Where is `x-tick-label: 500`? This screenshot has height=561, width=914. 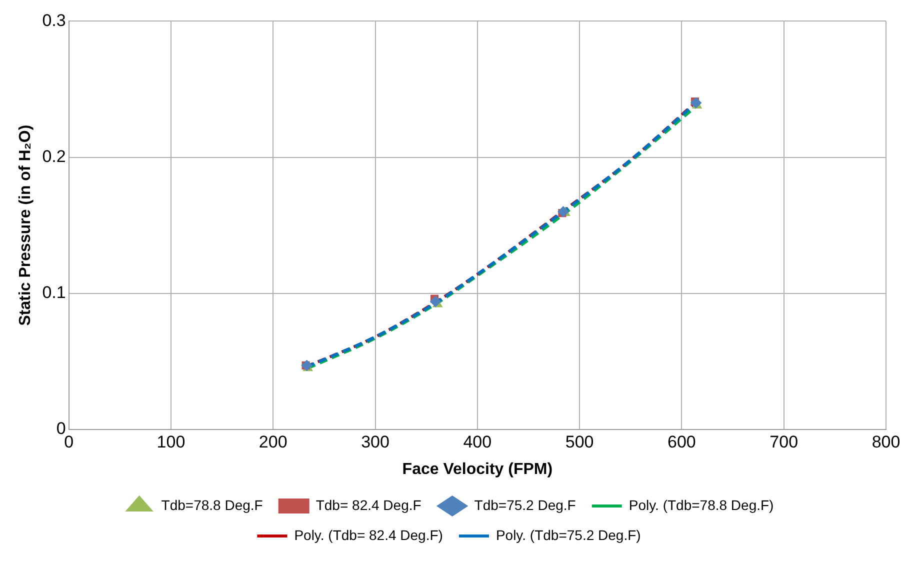
x-tick-label: 500 is located at coordinates (579, 442).